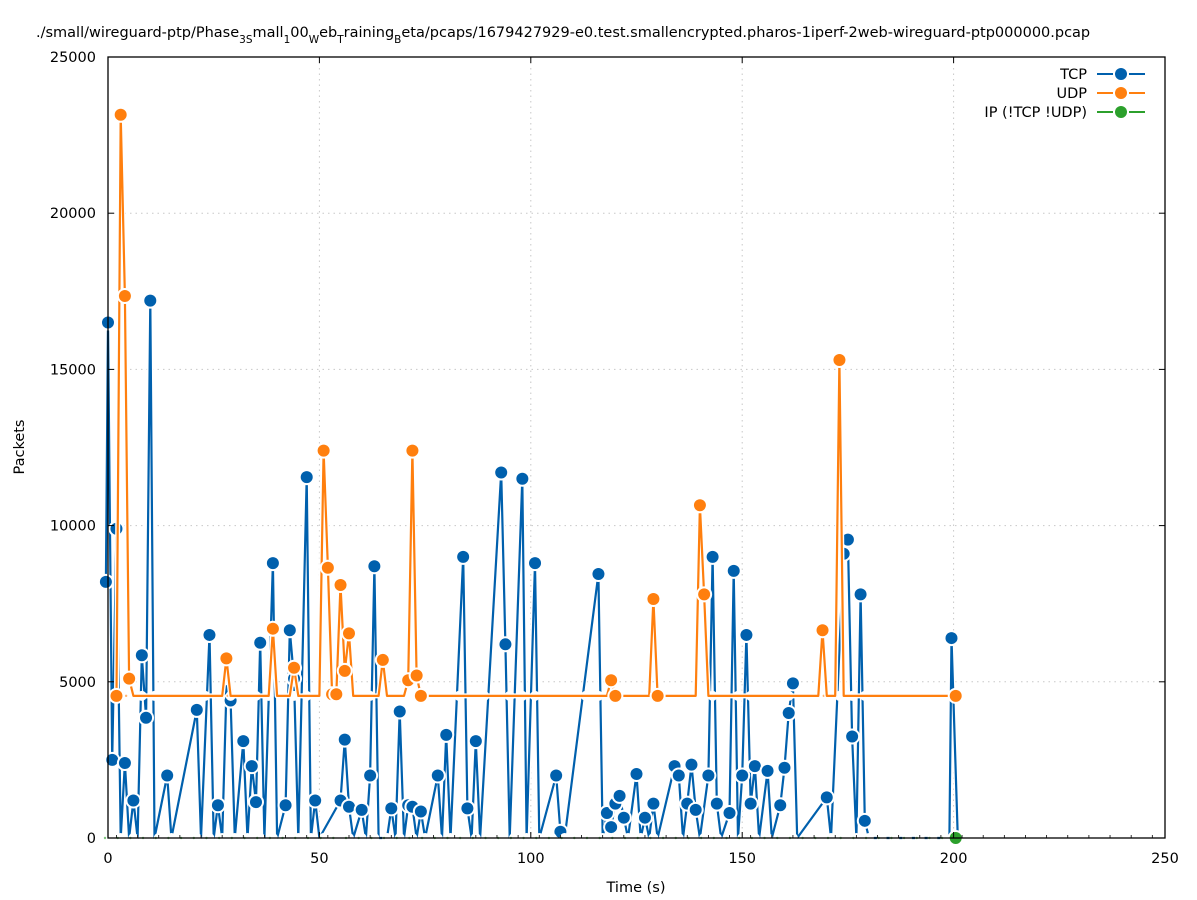 The image size is (1197, 900). Describe the element at coordinates (77, 683) in the screenshot. I see `y-tick-label: 5000` at that location.